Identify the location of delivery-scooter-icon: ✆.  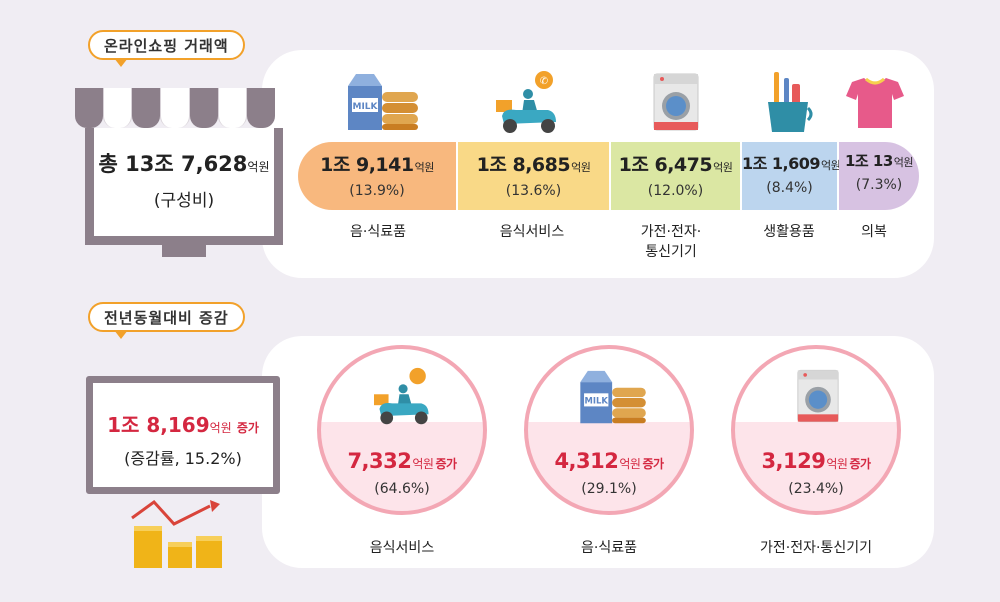
(526, 102).